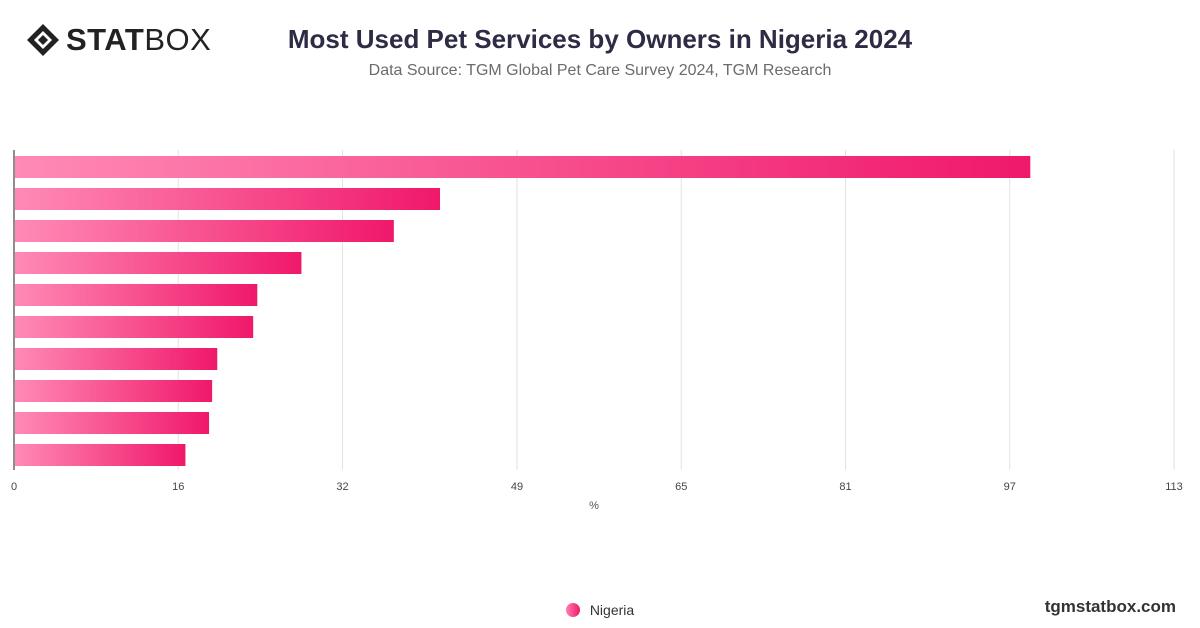  I want to click on x-axis-ticks: 0 16 32 49 65 81 97 113, so click(597, 487).